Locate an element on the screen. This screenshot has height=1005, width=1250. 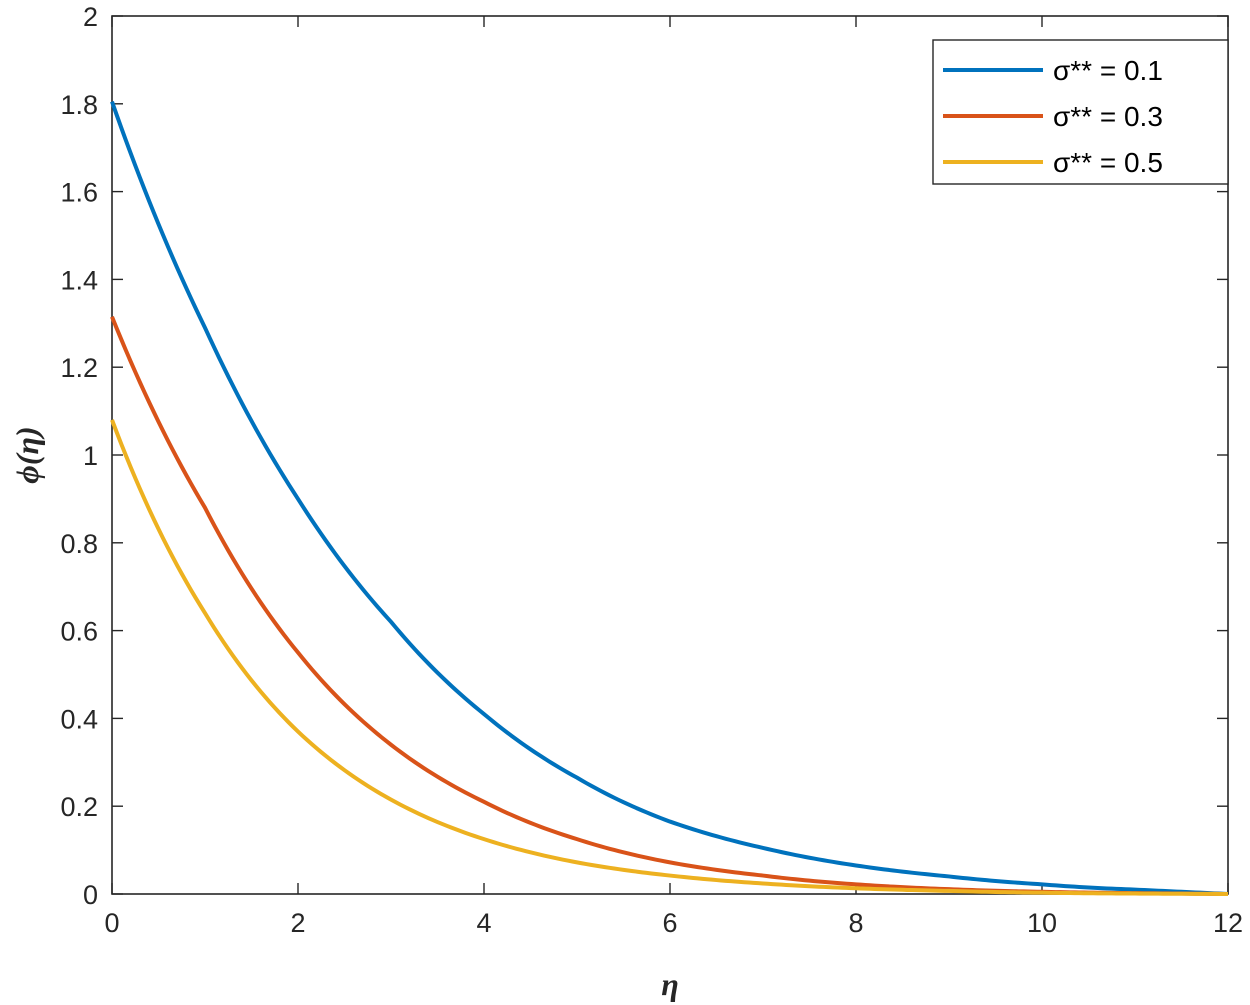
legend-label-1: σ** = 0.1 is located at coordinates (1108, 70).